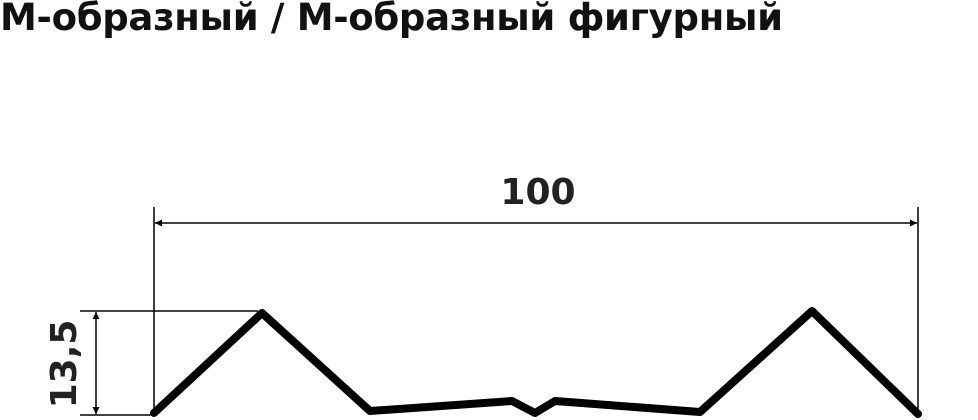 Image resolution: width=978 pixels, height=420 pixels. I want to click on diagram-title: М-образный / М-образный фигурный, so click(391, 19).